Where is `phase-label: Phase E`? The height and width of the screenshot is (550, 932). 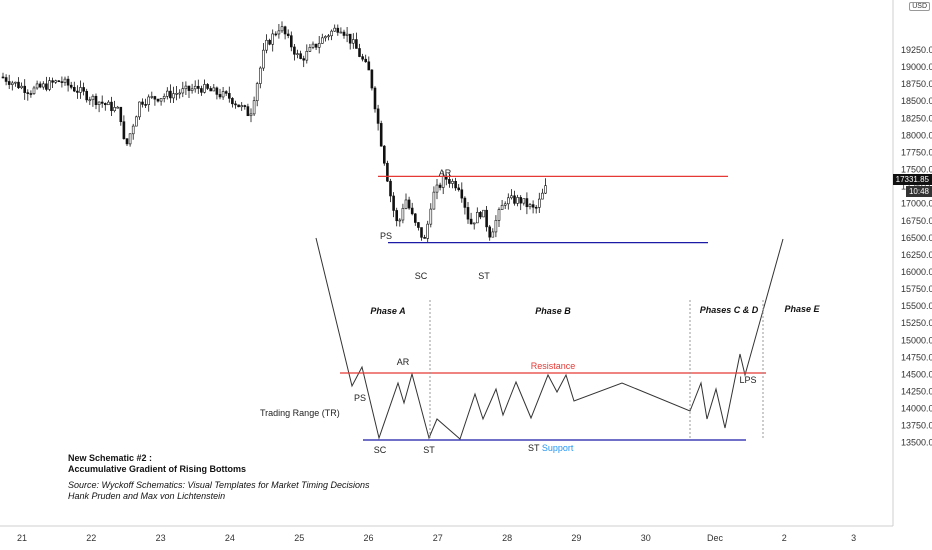 phase-label: Phase E is located at coordinates (802, 309).